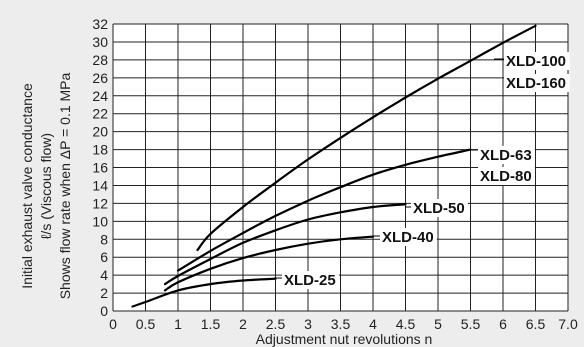 This screenshot has height=347, width=584. Describe the element at coordinates (471, 324) in the screenshot. I see `x-tick-label: 5.5` at that location.